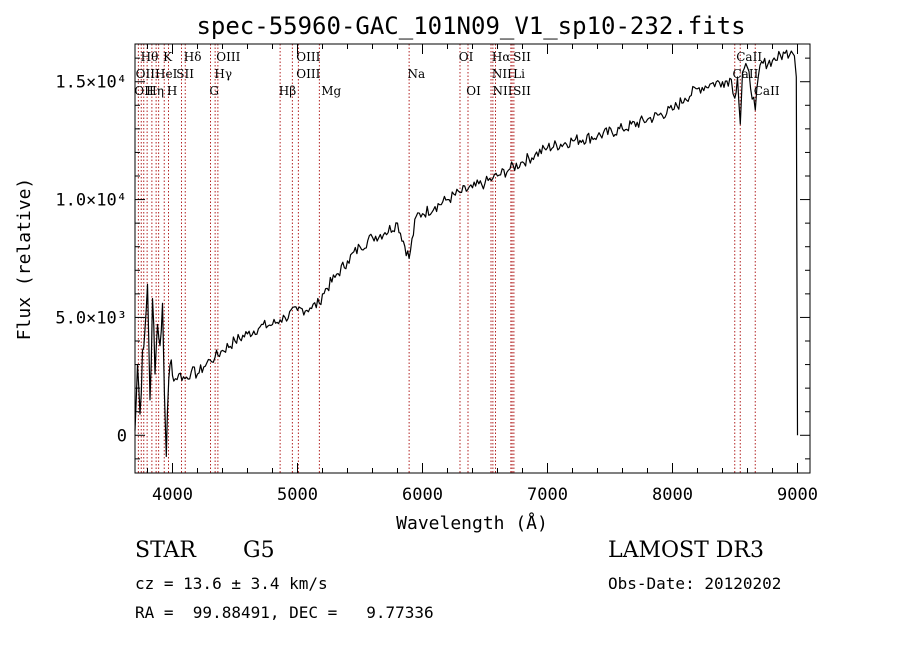  Describe the element at coordinates (91, 318) in the screenshot. I see `y-tick-label-1: 5.0×10³` at that location.